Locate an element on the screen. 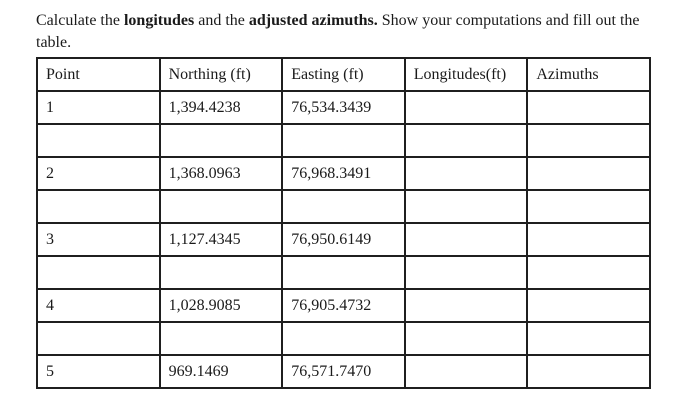 The height and width of the screenshot is (418, 700). column-header-azimuths: Azimuths is located at coordinates (588, 74).